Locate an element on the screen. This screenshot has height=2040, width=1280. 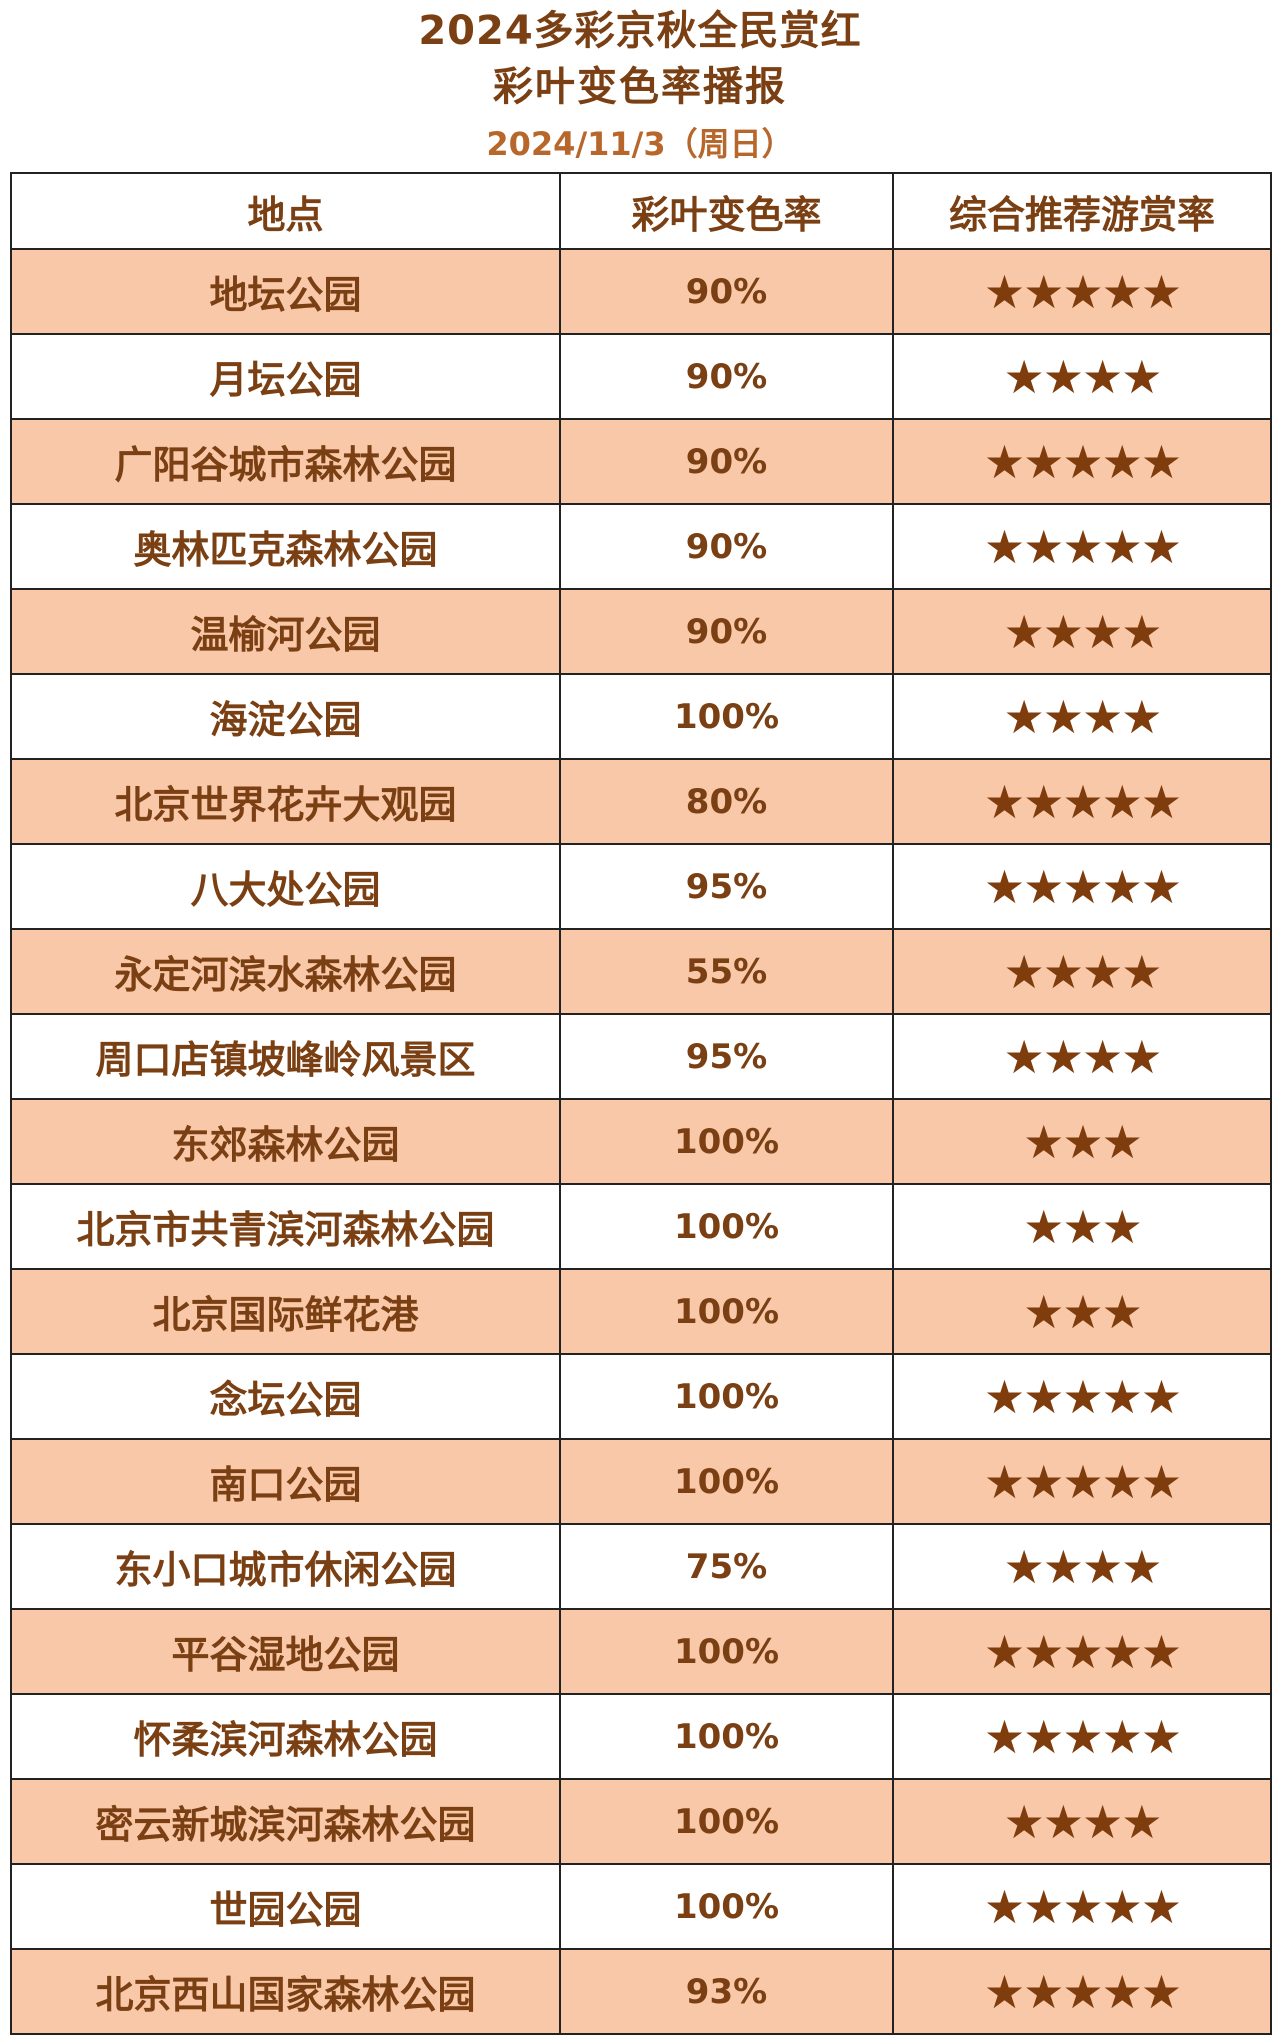
table-row: 北京国际鲜花港 100% ★★★ is located at coordinates (641, 1311).